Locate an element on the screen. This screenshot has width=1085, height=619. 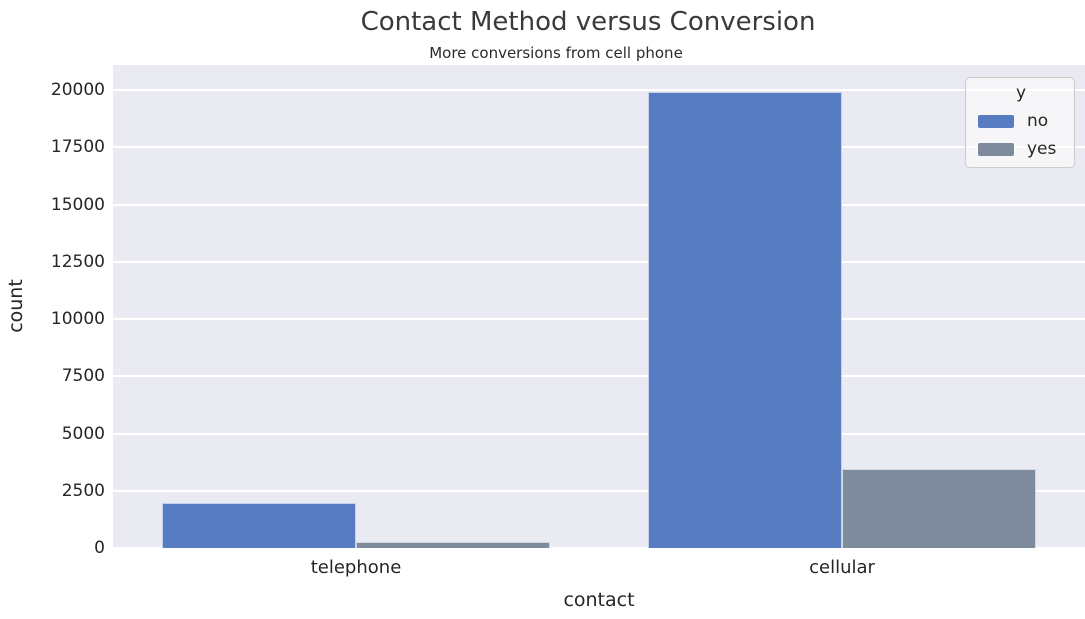
bar-cellular-no is located at coordinates (744, 320).